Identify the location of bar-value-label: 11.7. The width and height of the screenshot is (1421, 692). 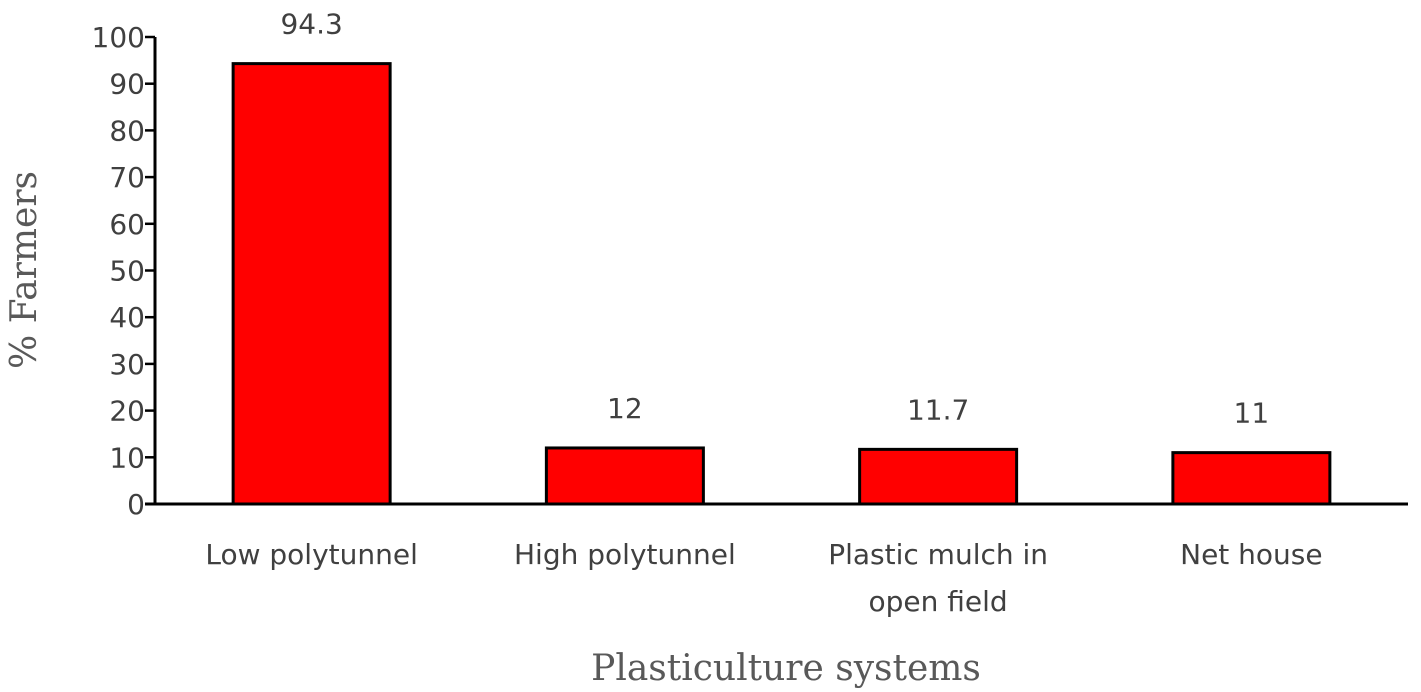
(938, 409).